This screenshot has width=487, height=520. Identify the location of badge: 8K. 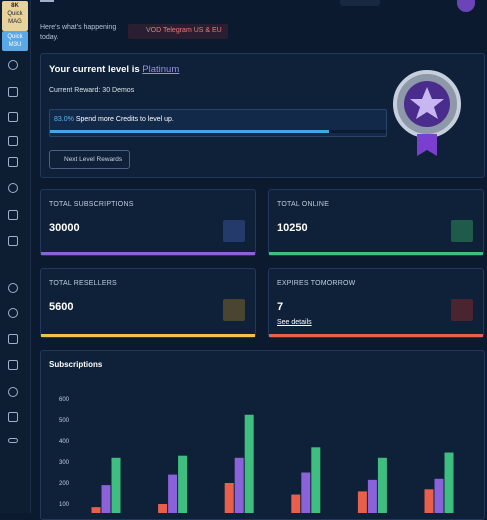
(15, 6).